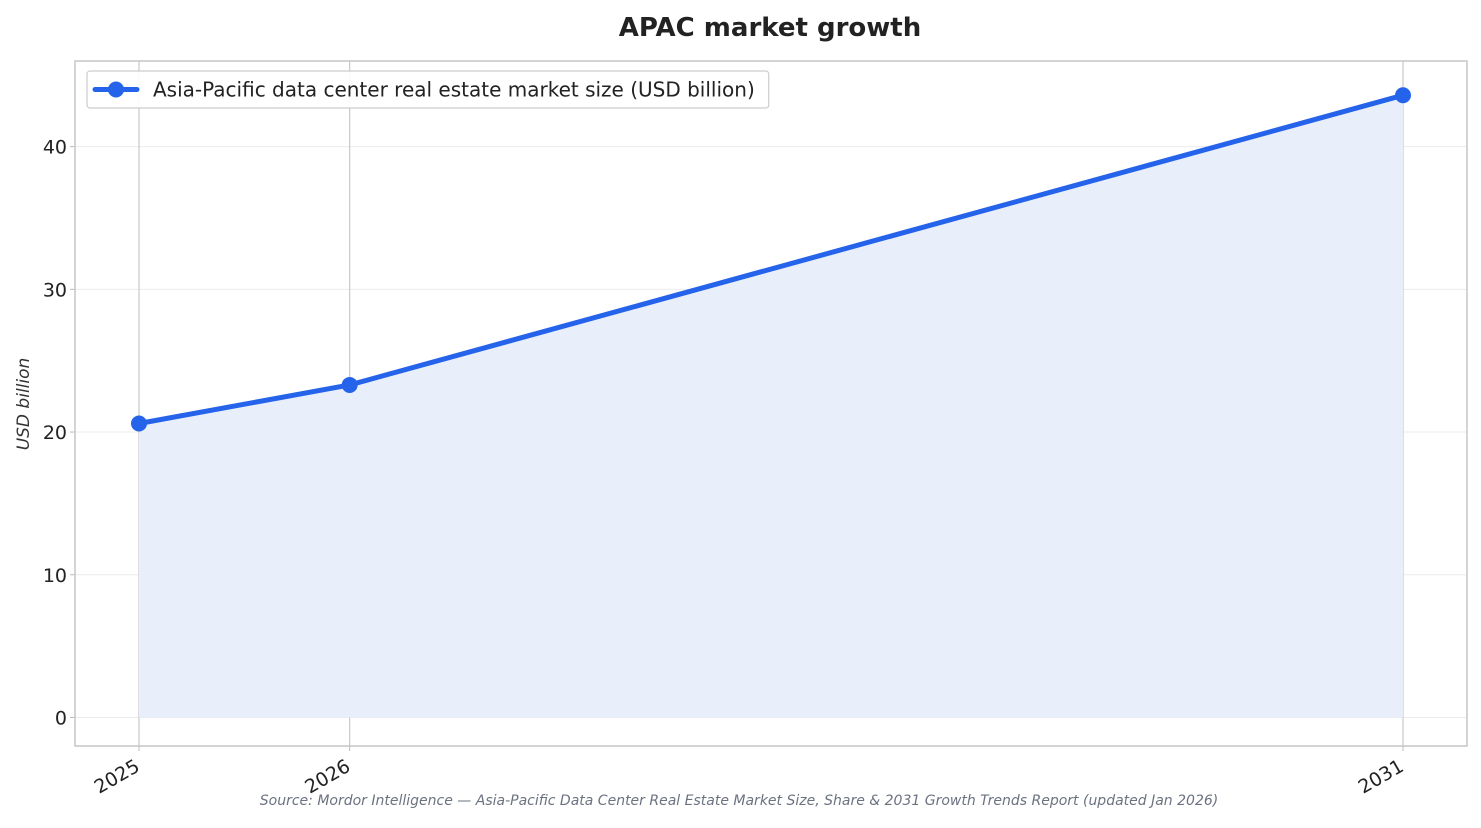 The image size is (1481, 828). I want to click on legend-box, so click(428, 89).